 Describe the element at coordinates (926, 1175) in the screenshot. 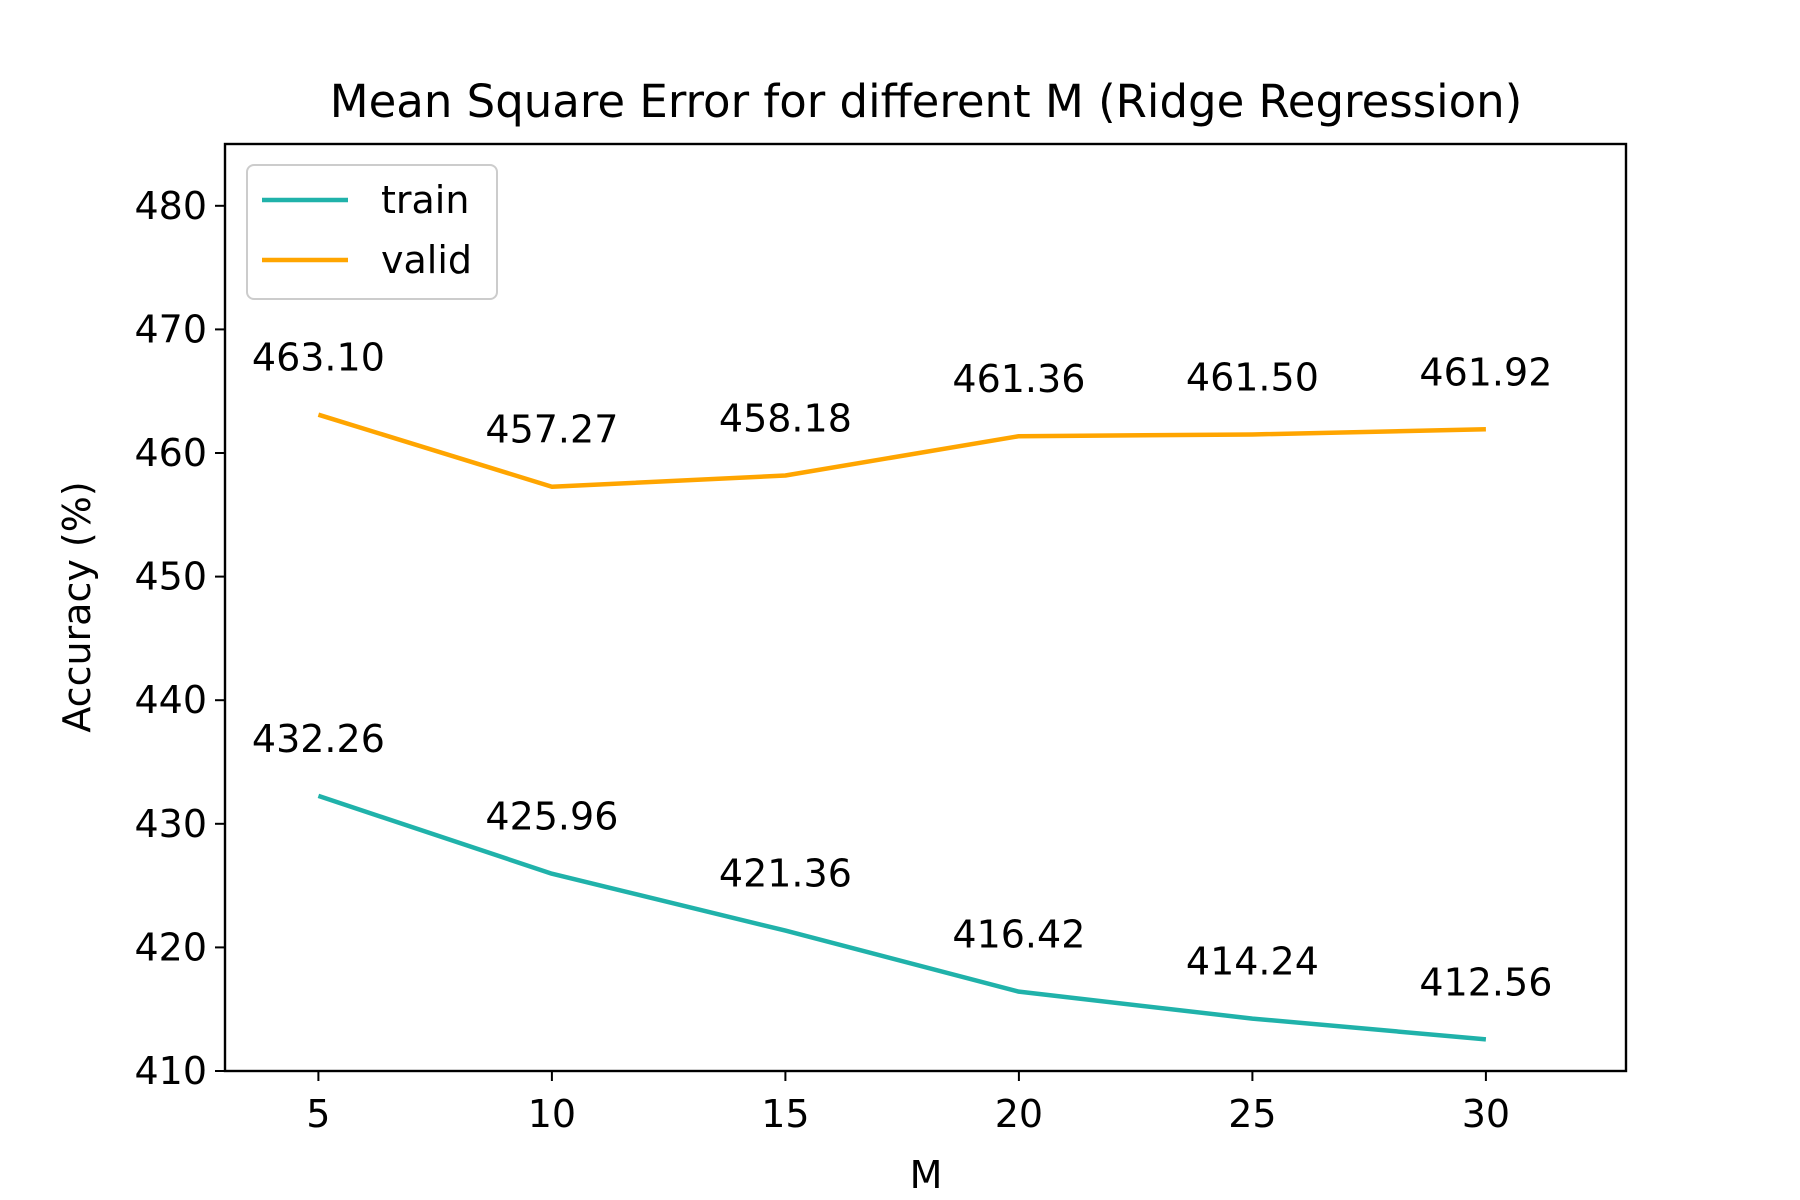

I see `x-axis-label: M` at that location.